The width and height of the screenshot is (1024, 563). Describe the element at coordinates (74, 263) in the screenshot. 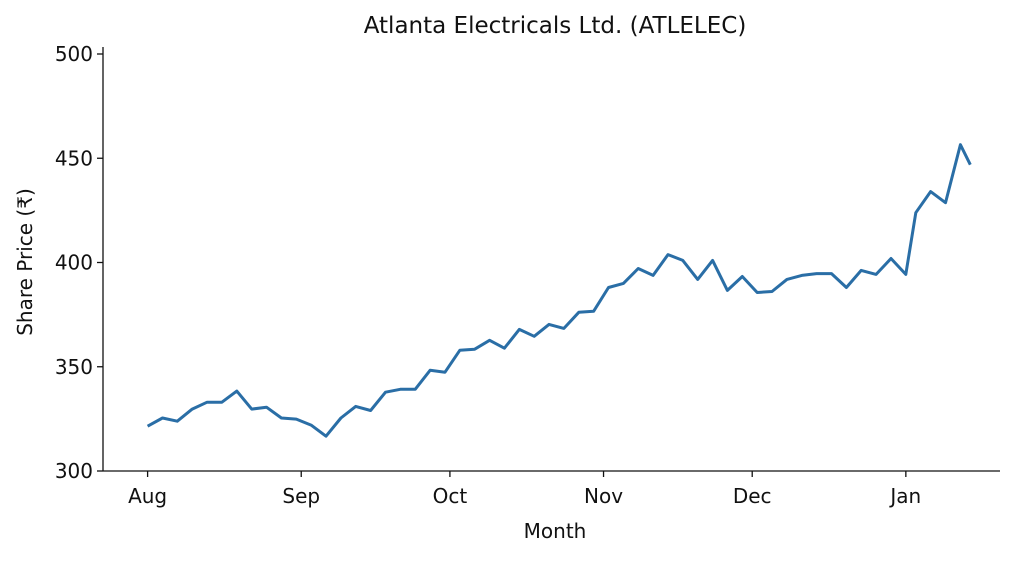

I see `y-tick-label: 400` at that location.